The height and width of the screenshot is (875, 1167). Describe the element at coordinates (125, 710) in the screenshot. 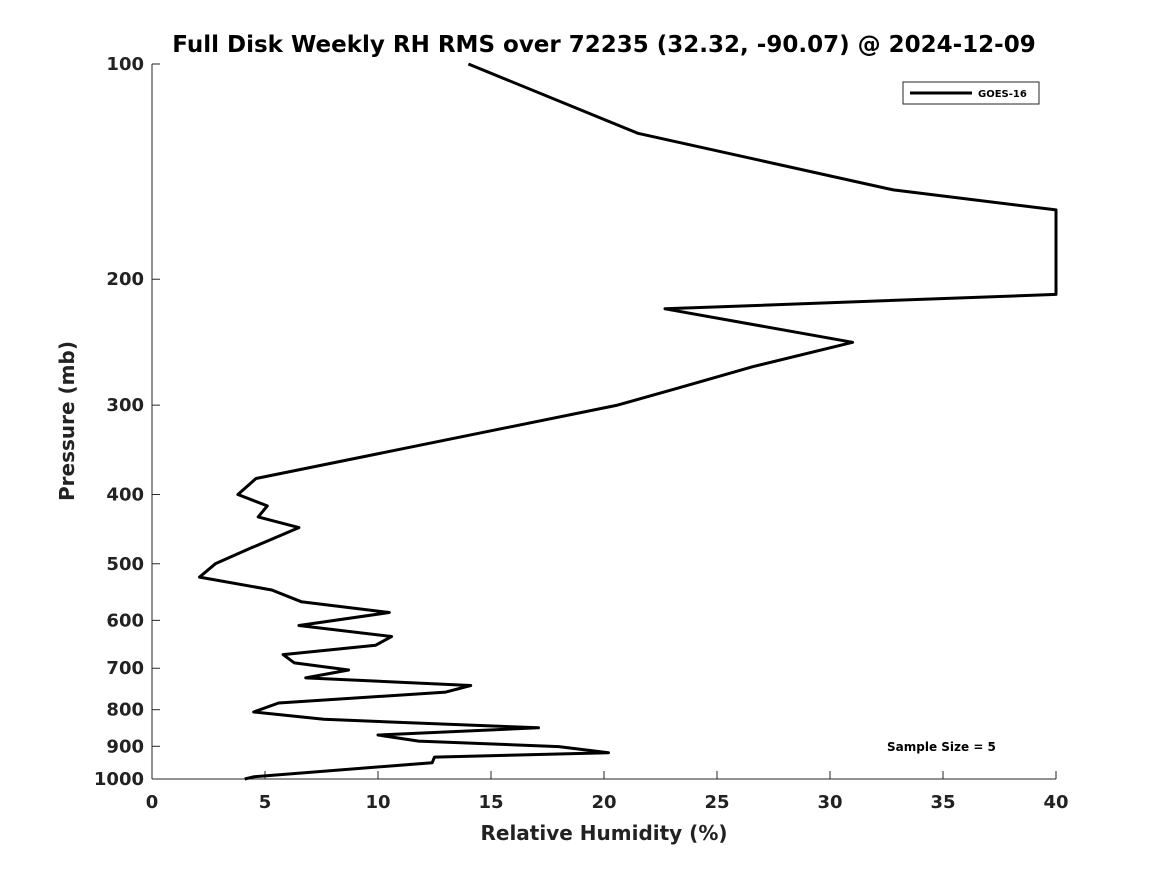

I see `y-tick-label-800: 800` at that location.